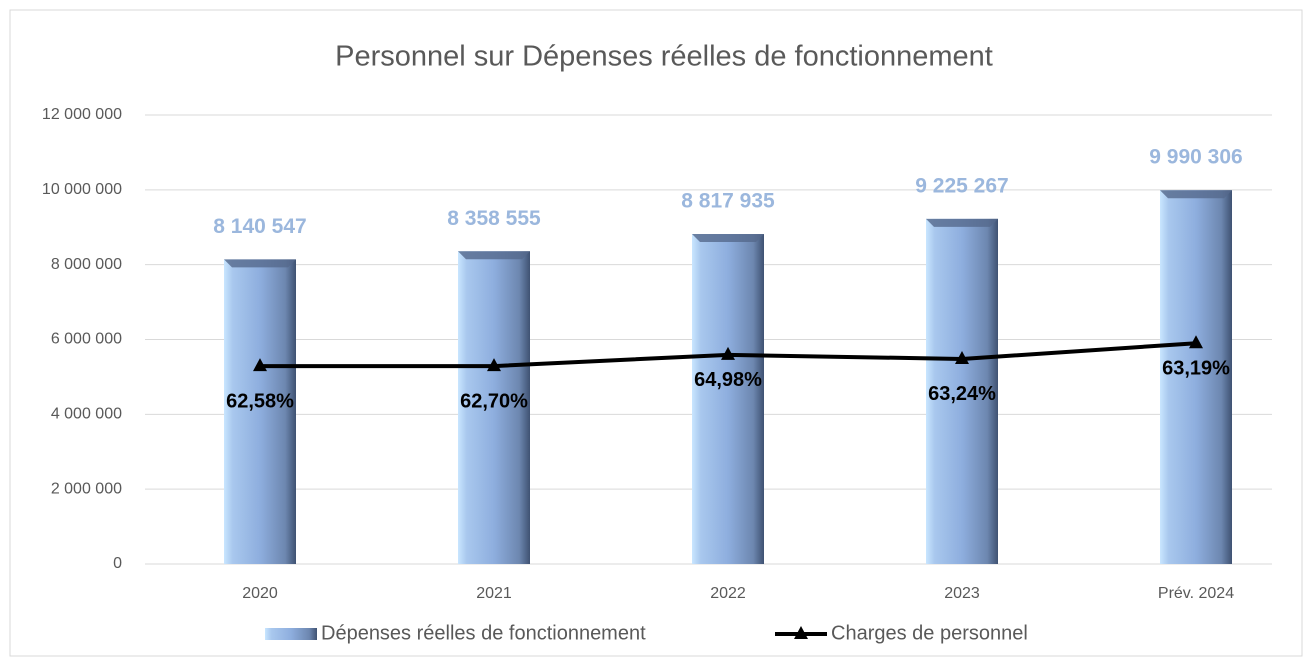 This screenshot has height=671, width=1312. I want to click on x-tick-label: 2021, so click(494, 593).